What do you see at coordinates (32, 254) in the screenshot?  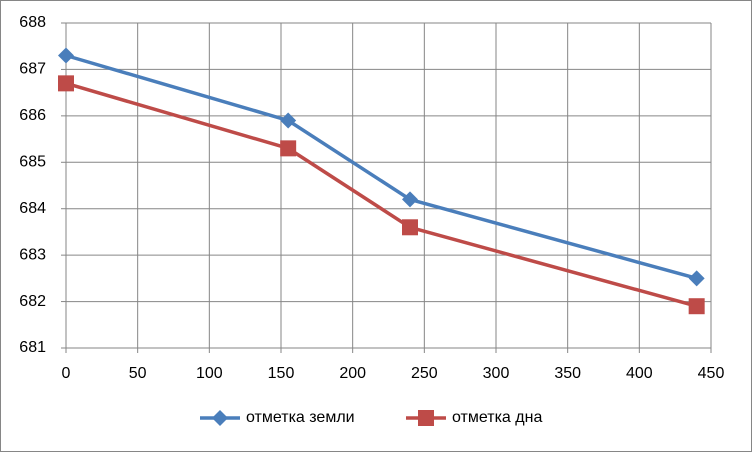 I see `y-tick-label: 683` at bounding box center [32, 254].